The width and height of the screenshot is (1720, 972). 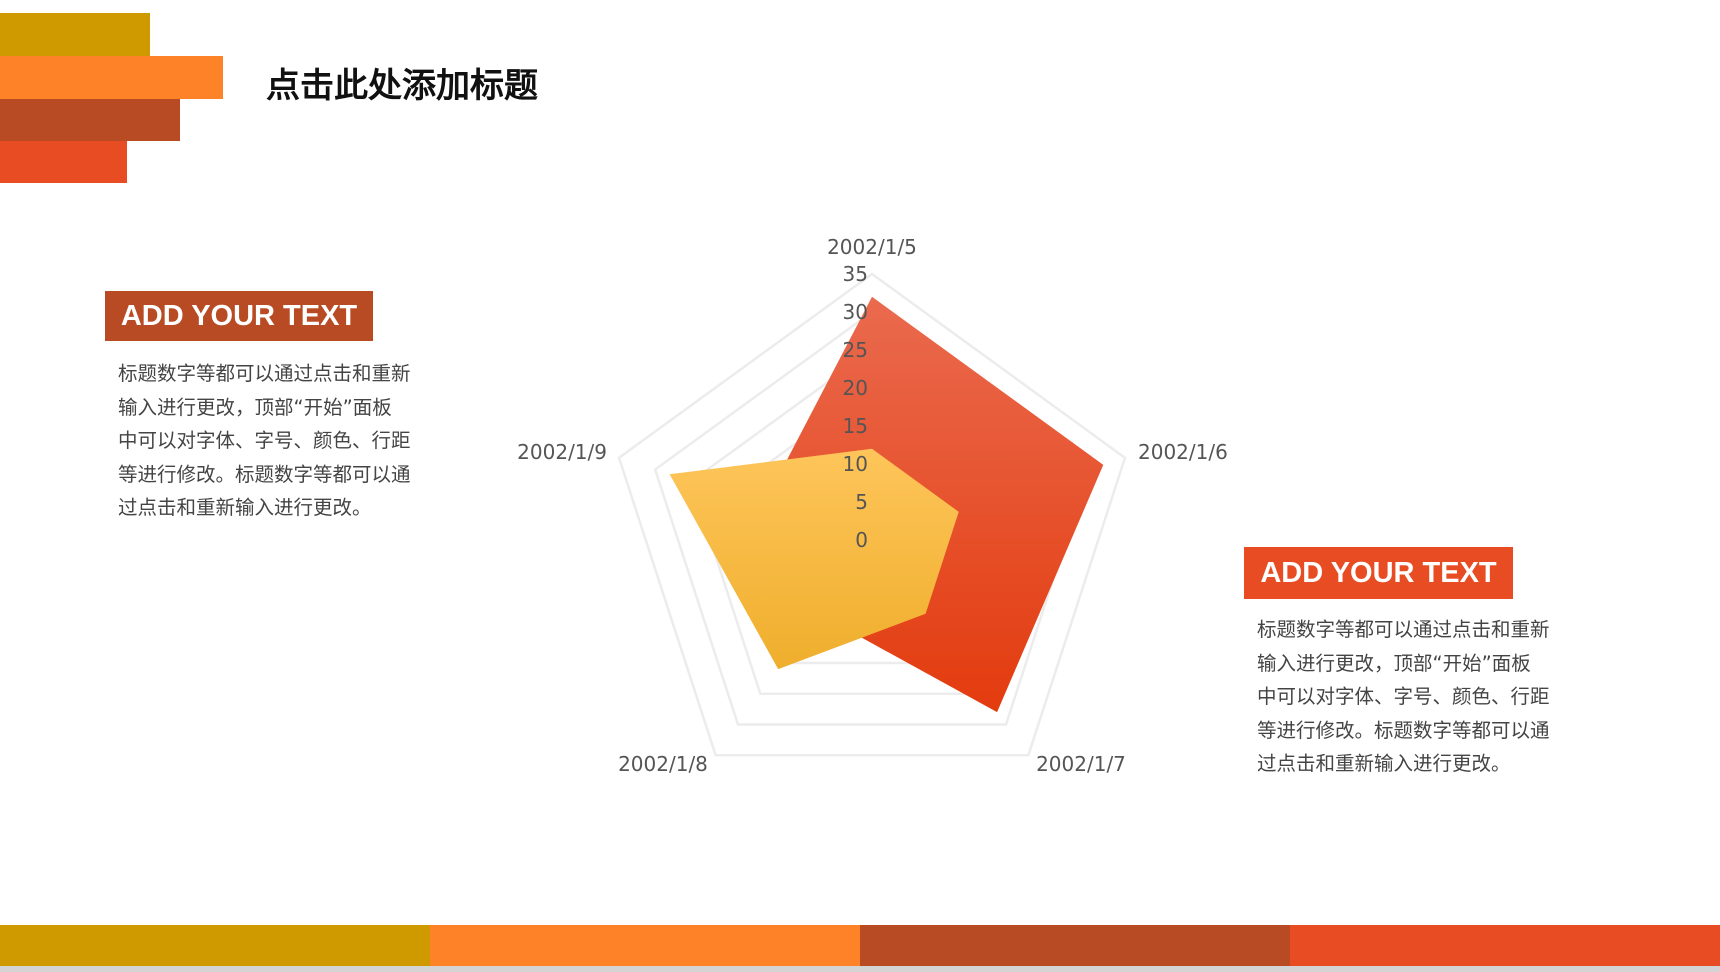 I want to click on tick-label: 15, so click(x=855, y=426).